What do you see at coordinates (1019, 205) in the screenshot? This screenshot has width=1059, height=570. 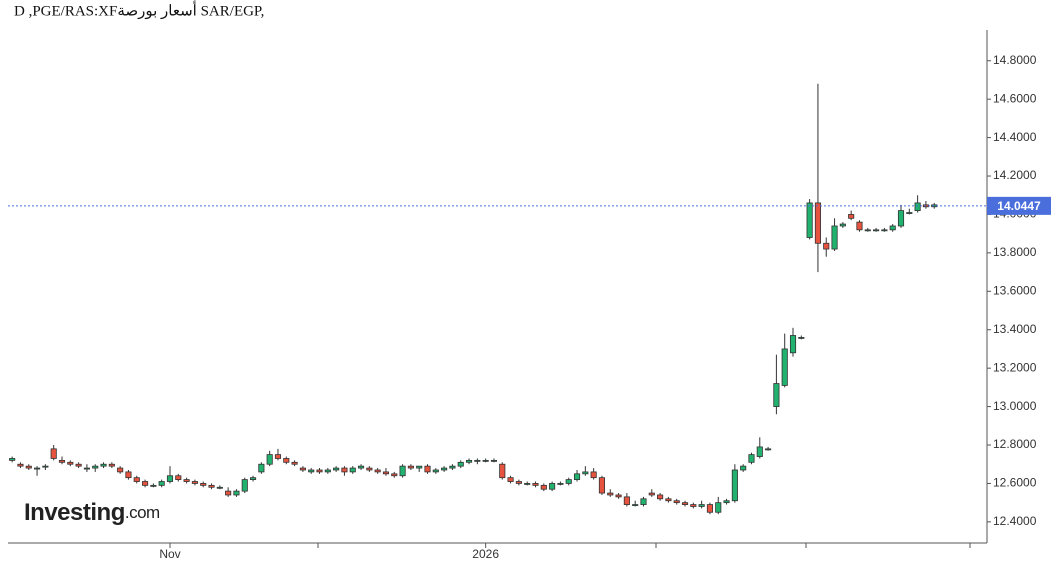 I see `last-price-box` at bounding box center [1019, 205].